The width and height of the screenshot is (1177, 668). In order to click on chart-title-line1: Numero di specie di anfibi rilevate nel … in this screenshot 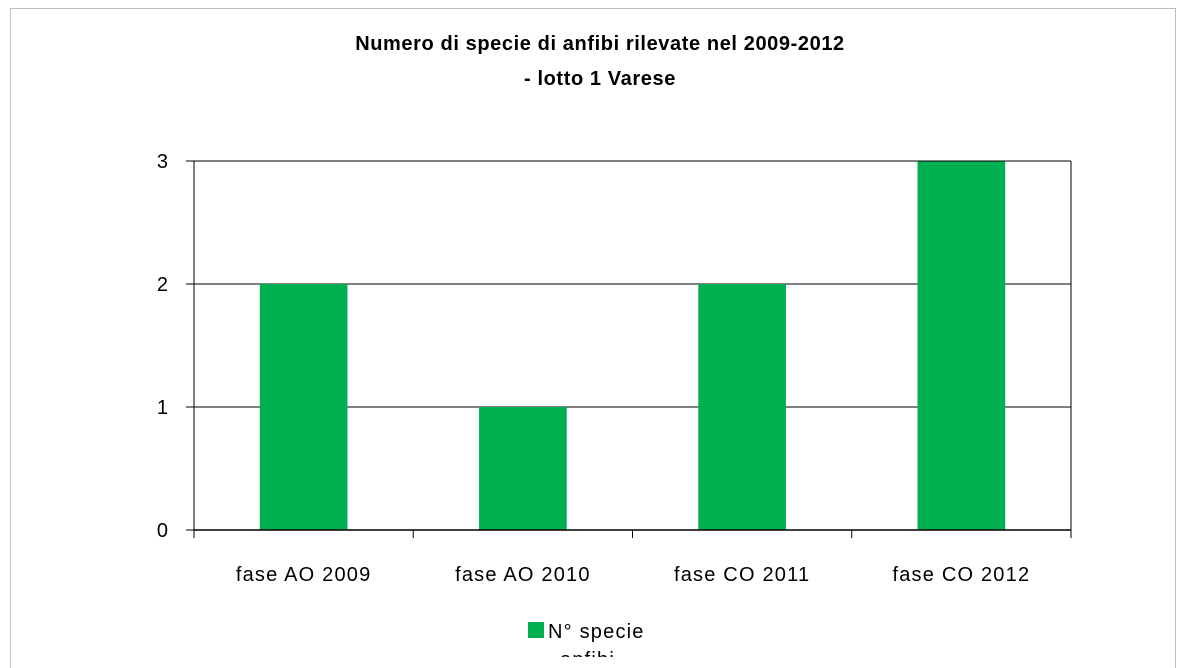, I will do `click(600, 44)`.